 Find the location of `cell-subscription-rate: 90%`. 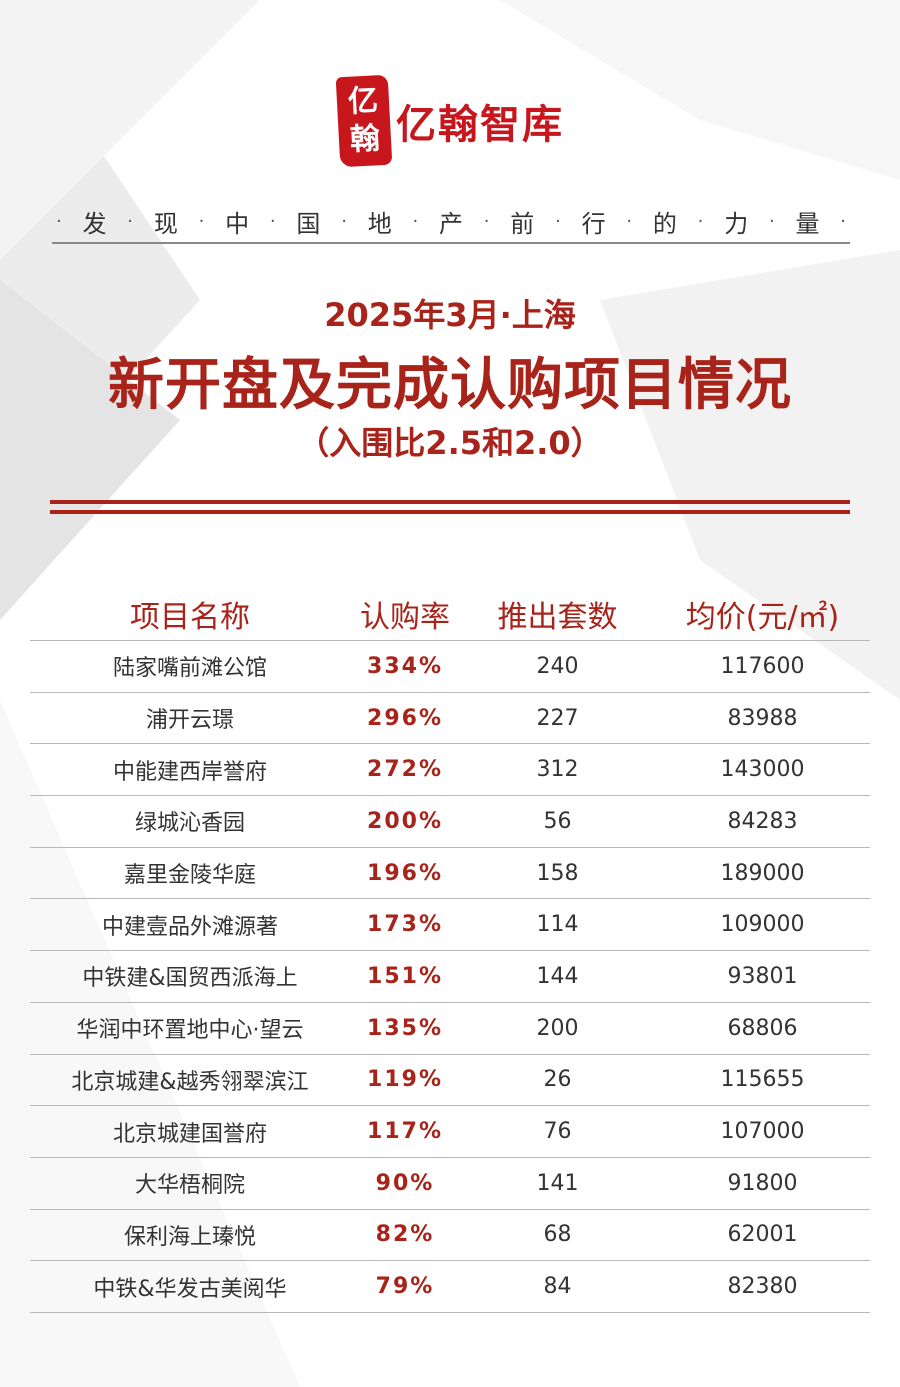

cell-subscription-rate: 90% is located at coordinates (405, 1183).